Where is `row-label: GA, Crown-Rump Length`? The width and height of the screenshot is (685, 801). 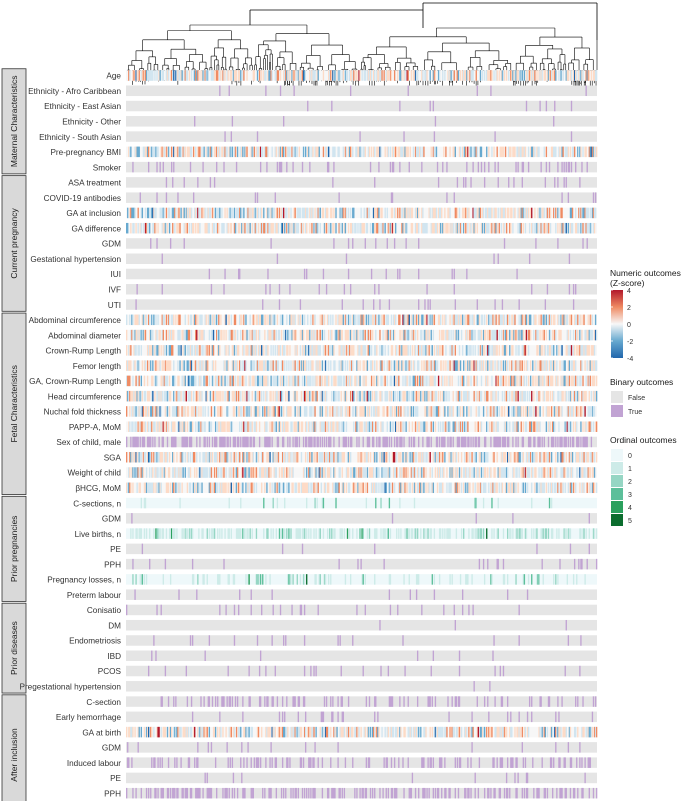
row-label: GA, Crown-Rump Length is located at coordinates (75, 381).